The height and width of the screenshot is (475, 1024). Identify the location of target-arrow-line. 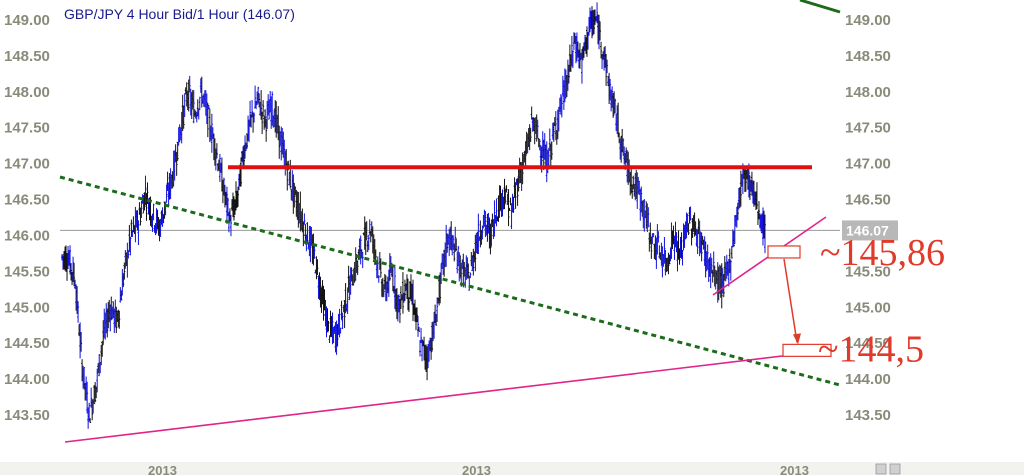
(790, 300).